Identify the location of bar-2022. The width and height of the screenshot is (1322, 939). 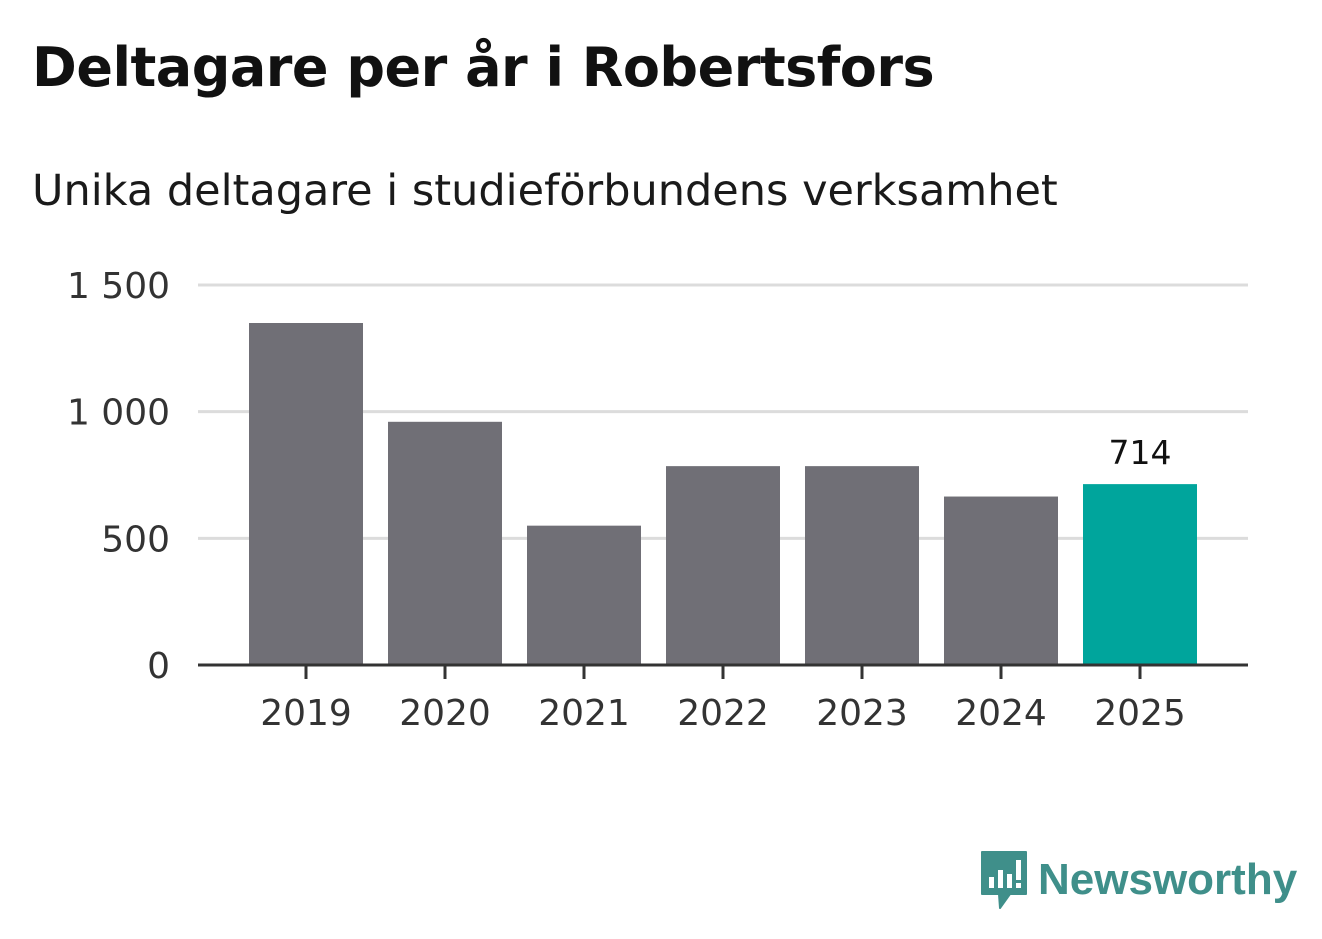
(723, 565).